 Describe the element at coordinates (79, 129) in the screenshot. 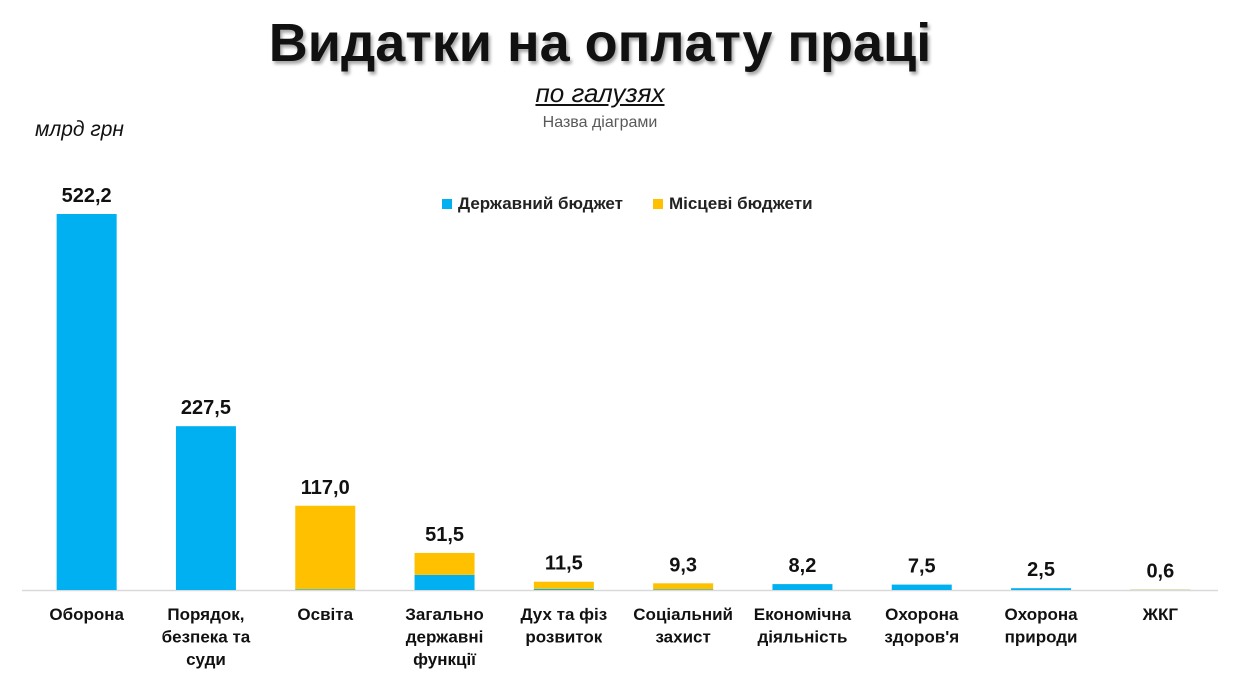

I see `unit-label: млрд грн` at that location.